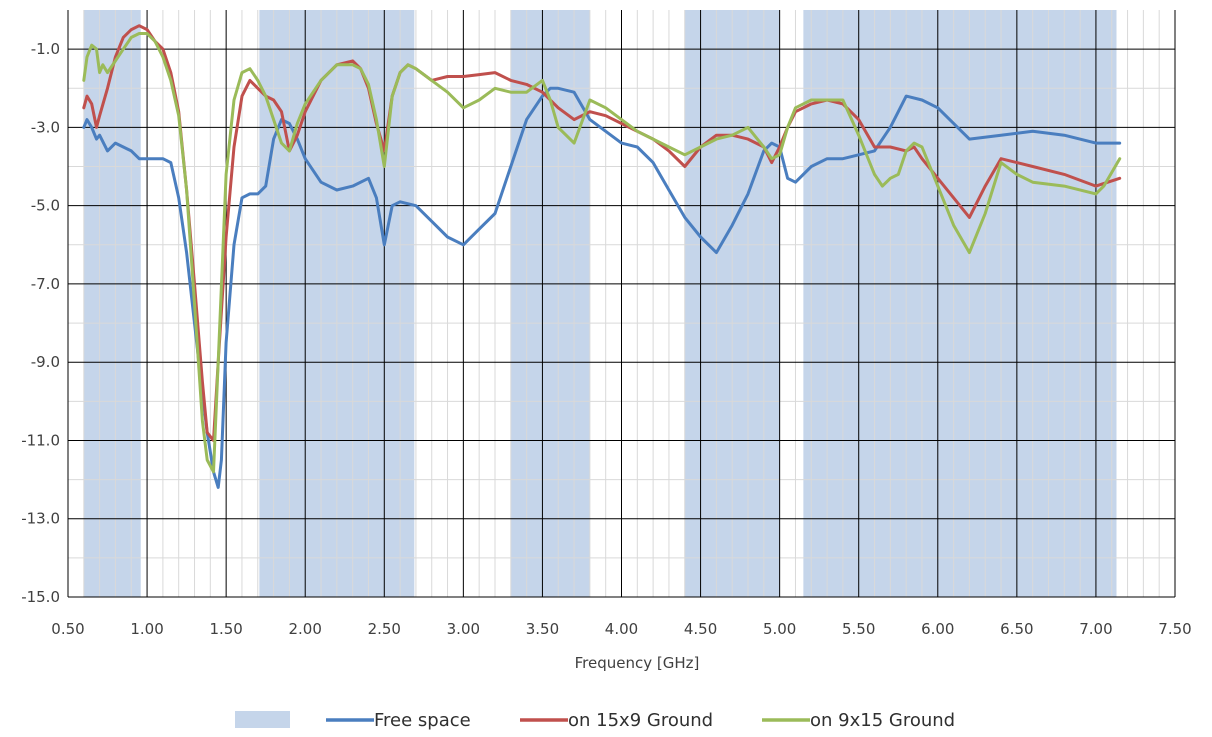 This screenshot has height=737, width=1212. I want to click on x-tick-label: 4.00, so click(621, 629).